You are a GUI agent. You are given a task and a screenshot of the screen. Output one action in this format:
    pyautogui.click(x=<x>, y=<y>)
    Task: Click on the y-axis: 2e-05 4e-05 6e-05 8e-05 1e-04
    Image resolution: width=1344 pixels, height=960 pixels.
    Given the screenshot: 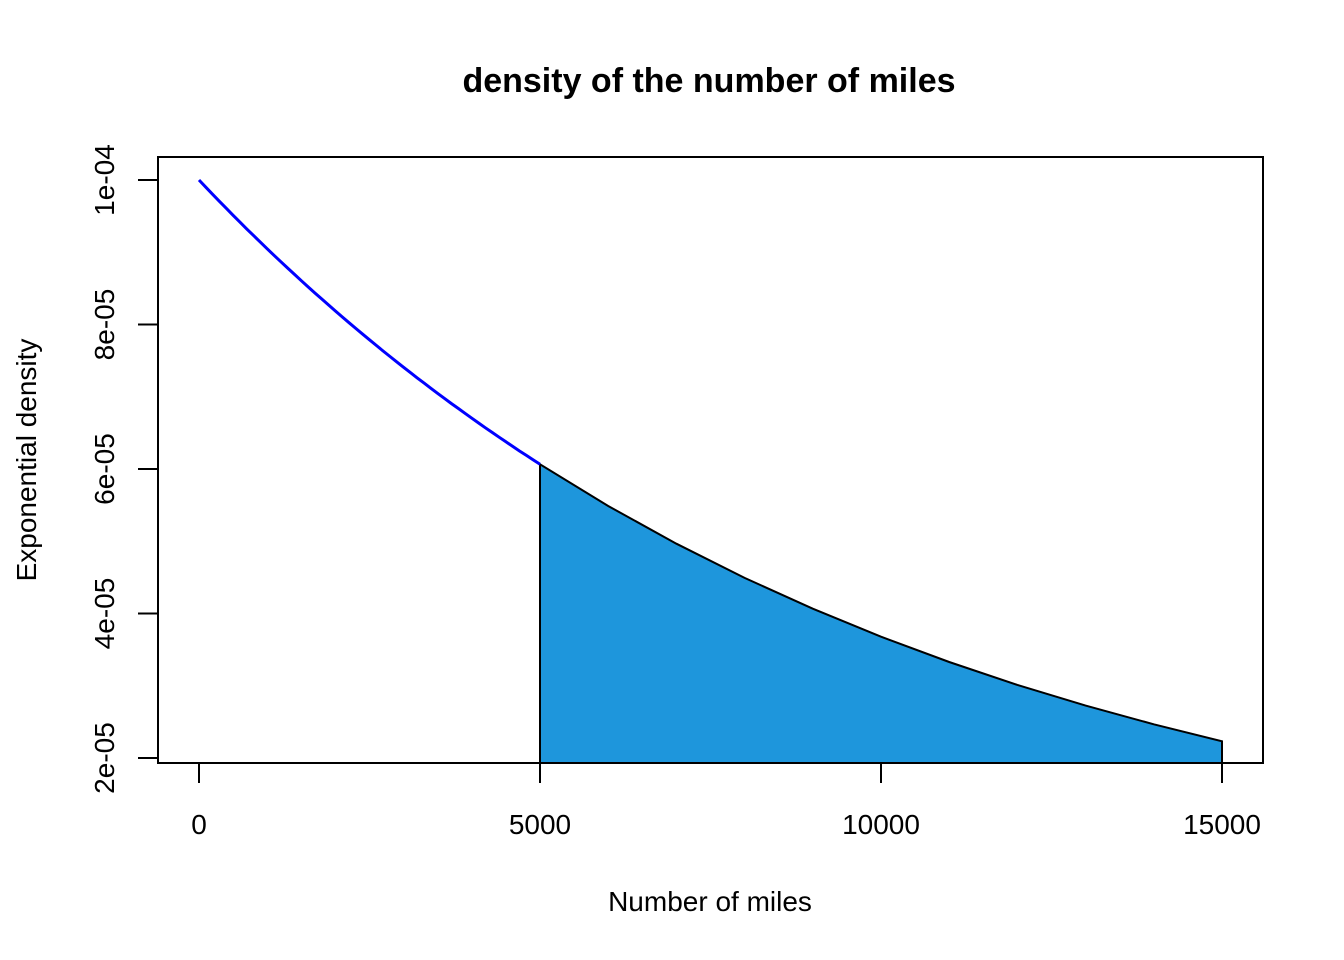 What is the action you would take?
    pyautogui.click(x=124, y=469)
    